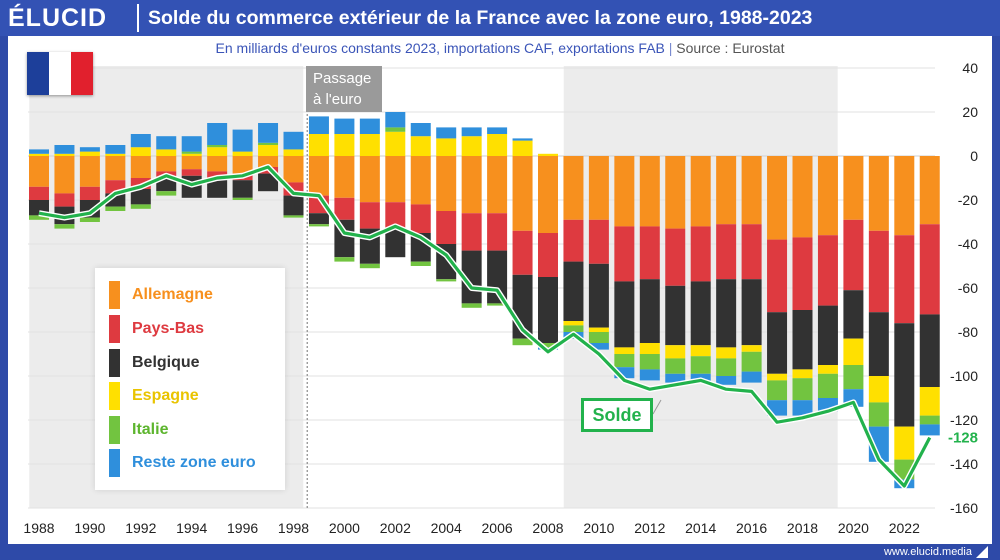 The height and width of the screenshot is (560, 1000). Describe the element at coordinates (500, 552) in the screenshot. I see `footer-bar` at that location.